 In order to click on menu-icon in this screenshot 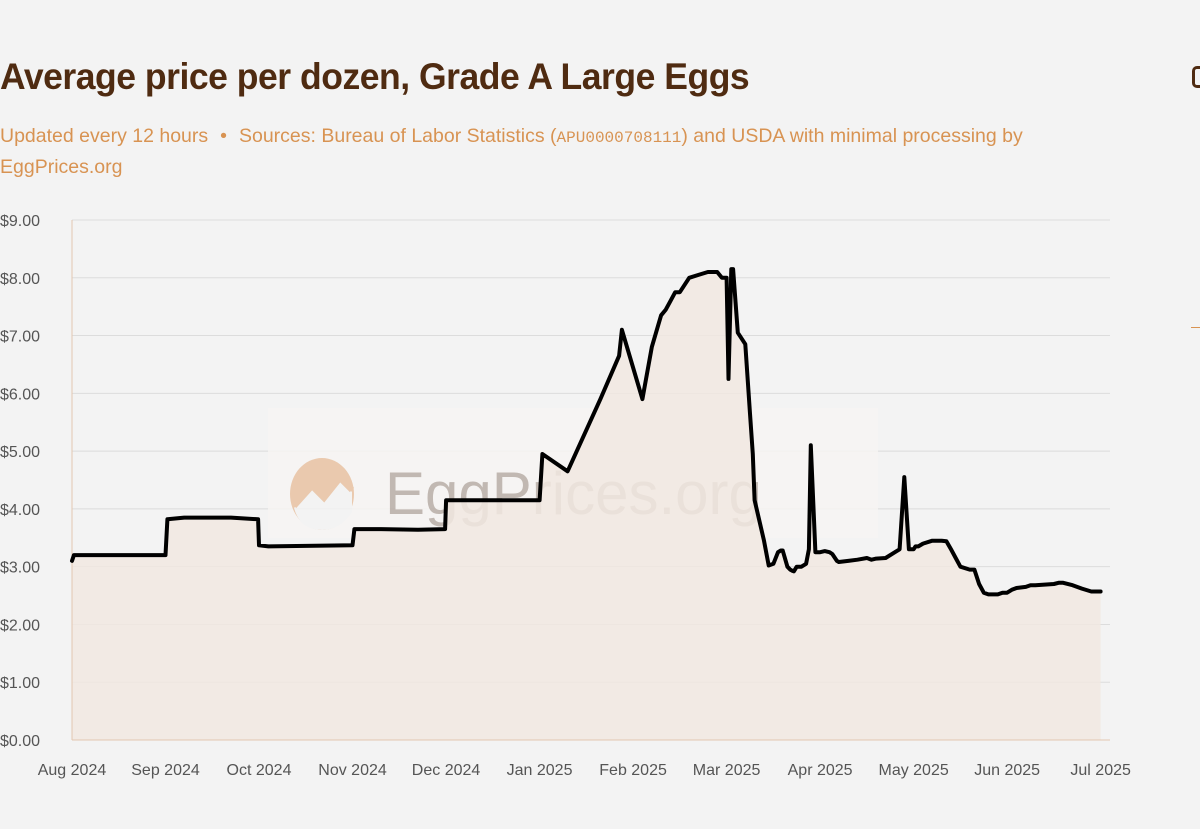, I will do `click(1196, 77)`.